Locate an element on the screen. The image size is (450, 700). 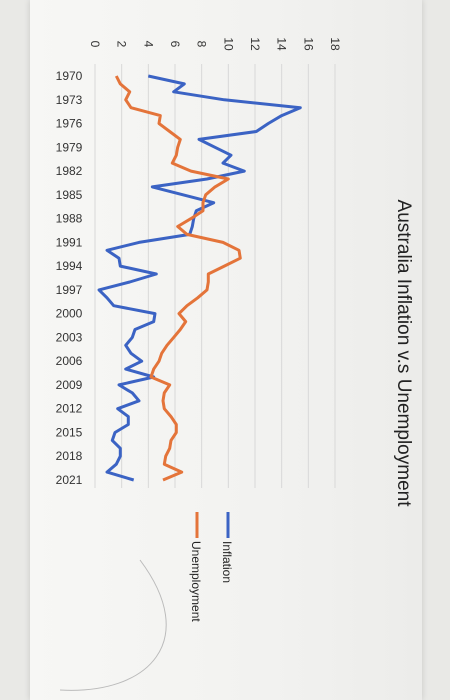
x-tick-label: 2018 is located at coordinates (69, 456).